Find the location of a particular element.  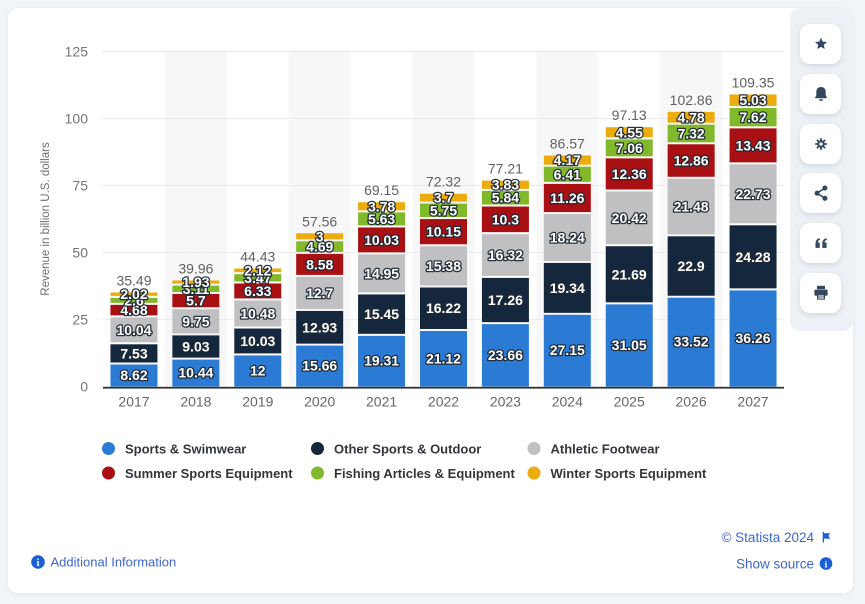

svg-text: Other Sports & Outdoor is located at coordinates (407, 449).